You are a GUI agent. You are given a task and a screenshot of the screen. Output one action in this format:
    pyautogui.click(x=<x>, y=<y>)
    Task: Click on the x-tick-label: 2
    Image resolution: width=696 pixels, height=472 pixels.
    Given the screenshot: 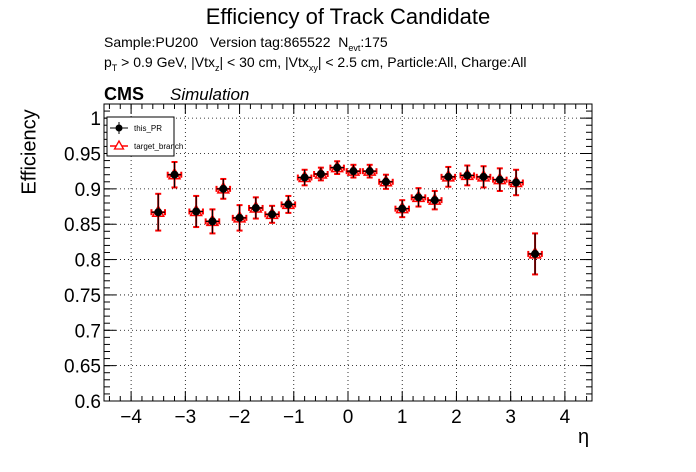 What is the action you would take?
    pyautogui.click(x=456, y=417)
    